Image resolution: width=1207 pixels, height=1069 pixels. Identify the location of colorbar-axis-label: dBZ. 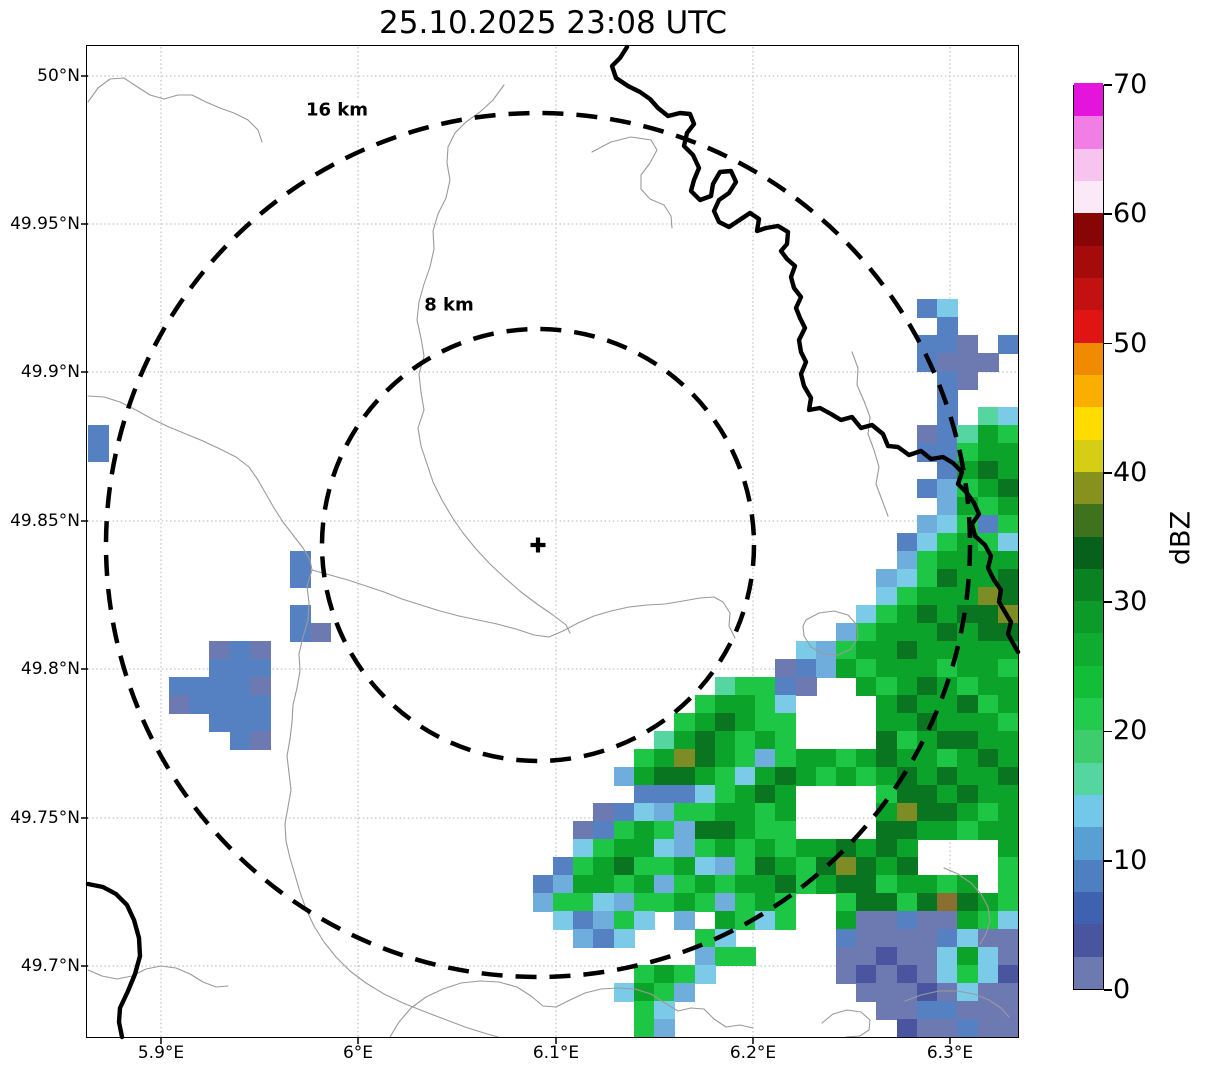
(1181, 538).